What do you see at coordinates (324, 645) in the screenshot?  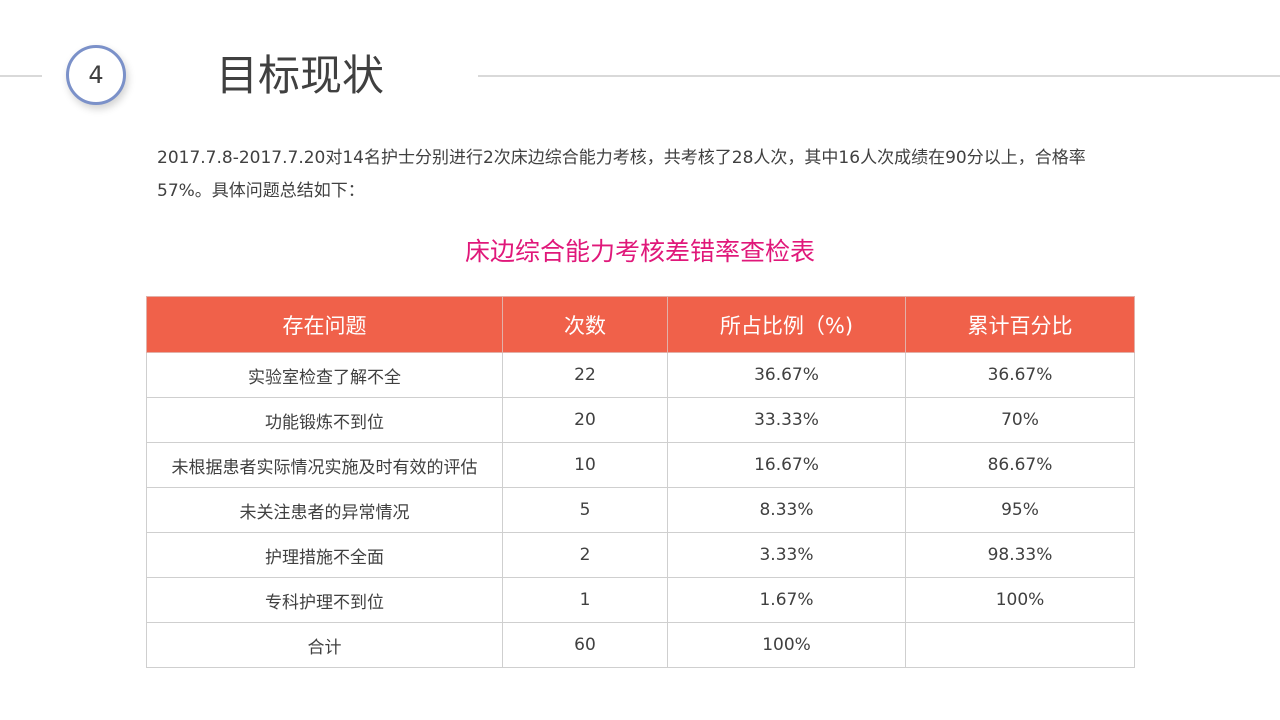 I see `cell-issue: 合计` at bounding box center [324, 645].